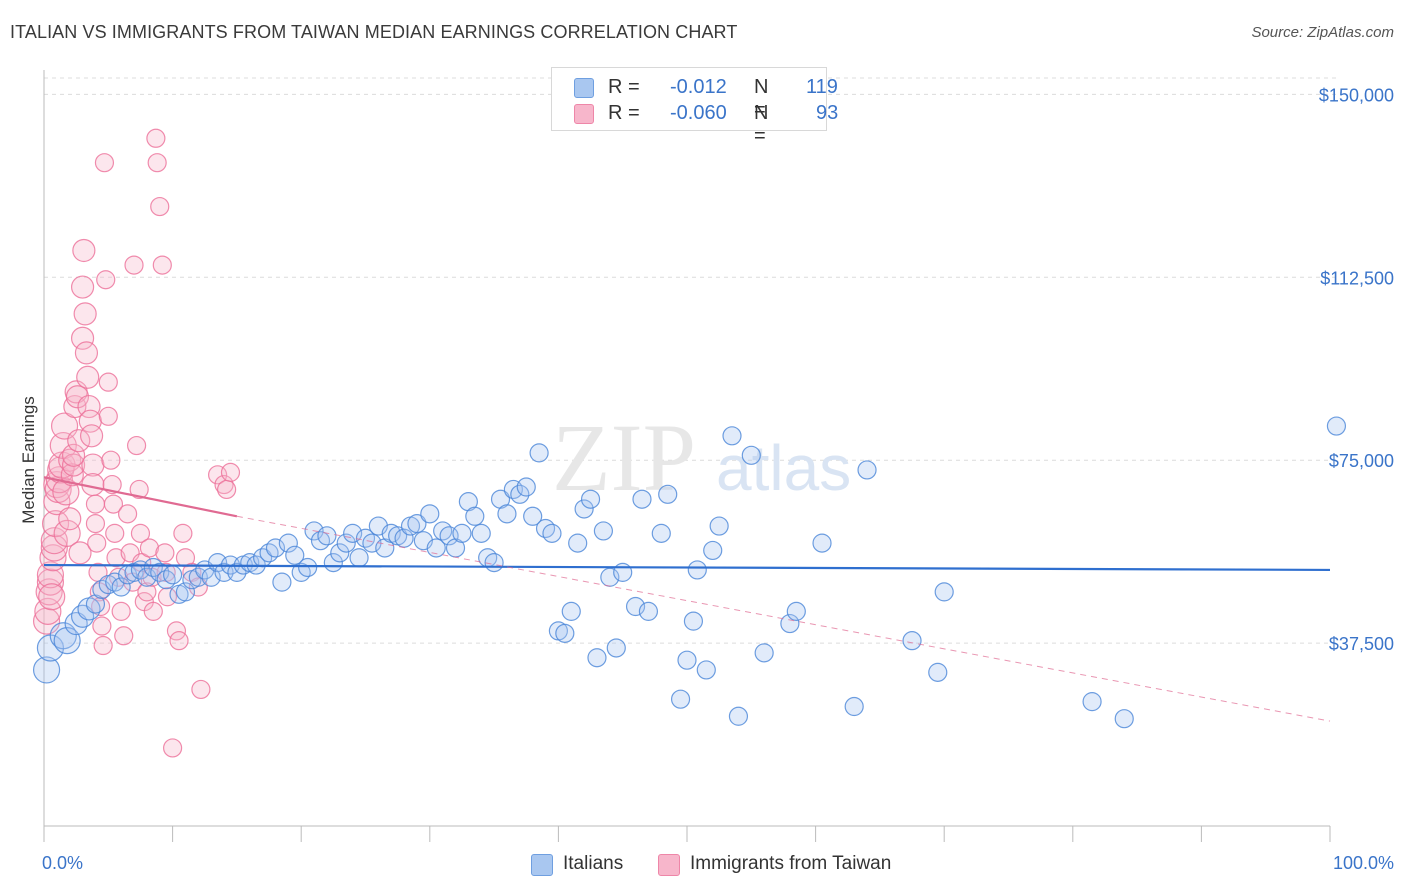 The height and width of the screenshot is (892, 1406). Describe the element at coordinates (593, 863) in the screenshot. I see `legend-label-italians: Italians` at that location.